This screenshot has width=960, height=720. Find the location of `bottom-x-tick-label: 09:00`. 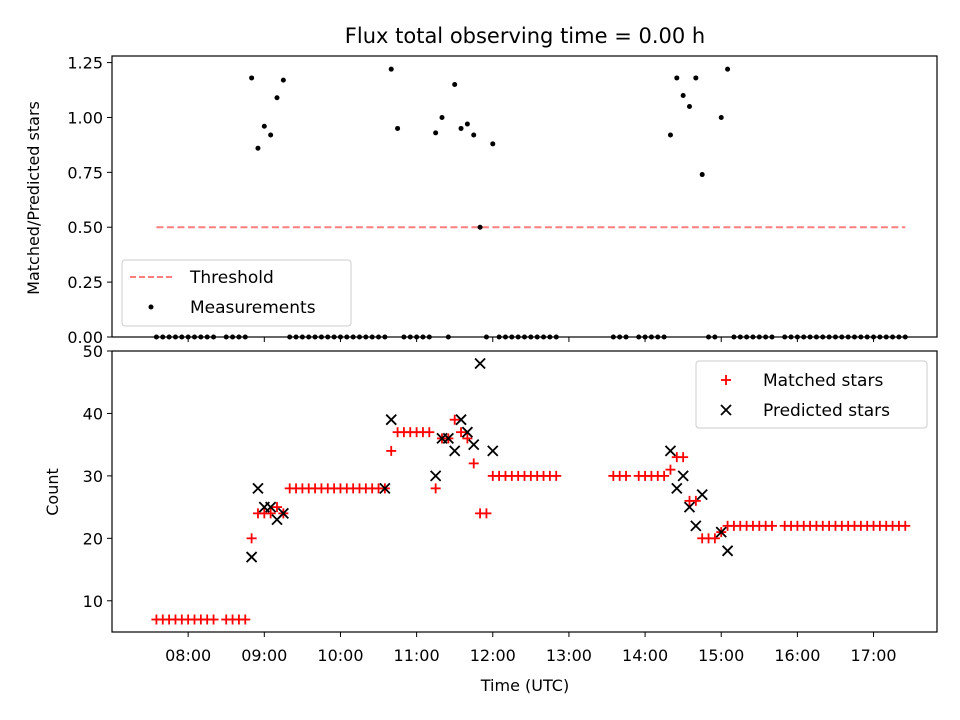

bottom-x-tick-label: 09:00 is located at coordinates (264, 655).